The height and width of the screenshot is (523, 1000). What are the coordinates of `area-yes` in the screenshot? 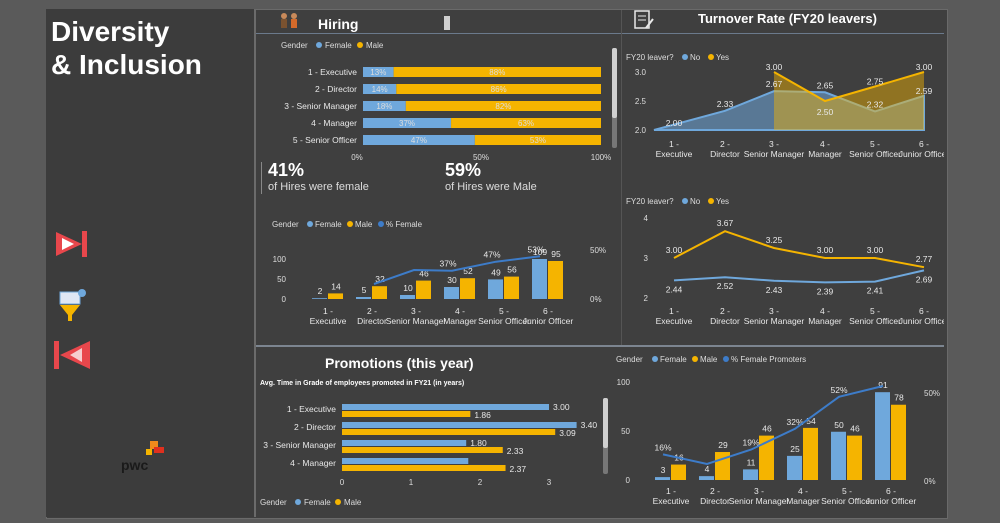 It's located at (849, 101).